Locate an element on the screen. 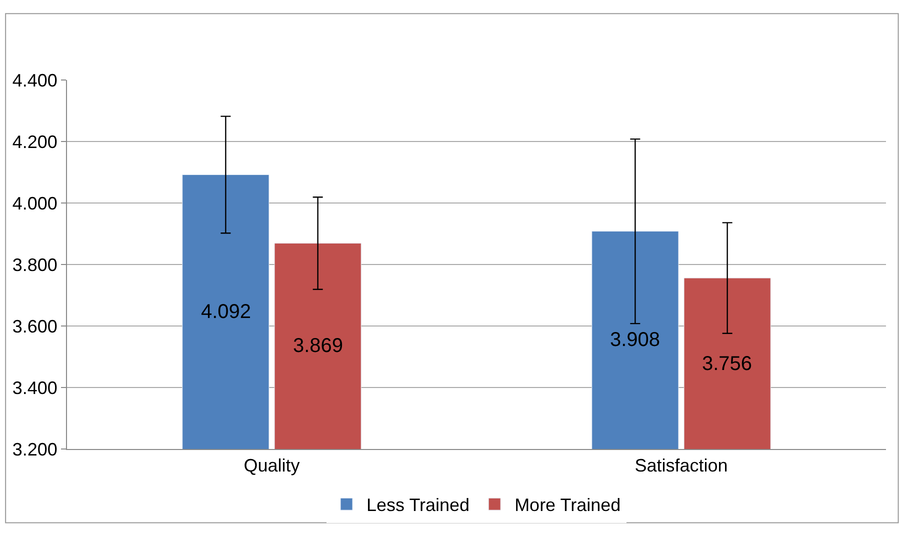 This screenshot has width=906, height=535. y-tick-label: 3.800 is located at coordinates (35, 264).